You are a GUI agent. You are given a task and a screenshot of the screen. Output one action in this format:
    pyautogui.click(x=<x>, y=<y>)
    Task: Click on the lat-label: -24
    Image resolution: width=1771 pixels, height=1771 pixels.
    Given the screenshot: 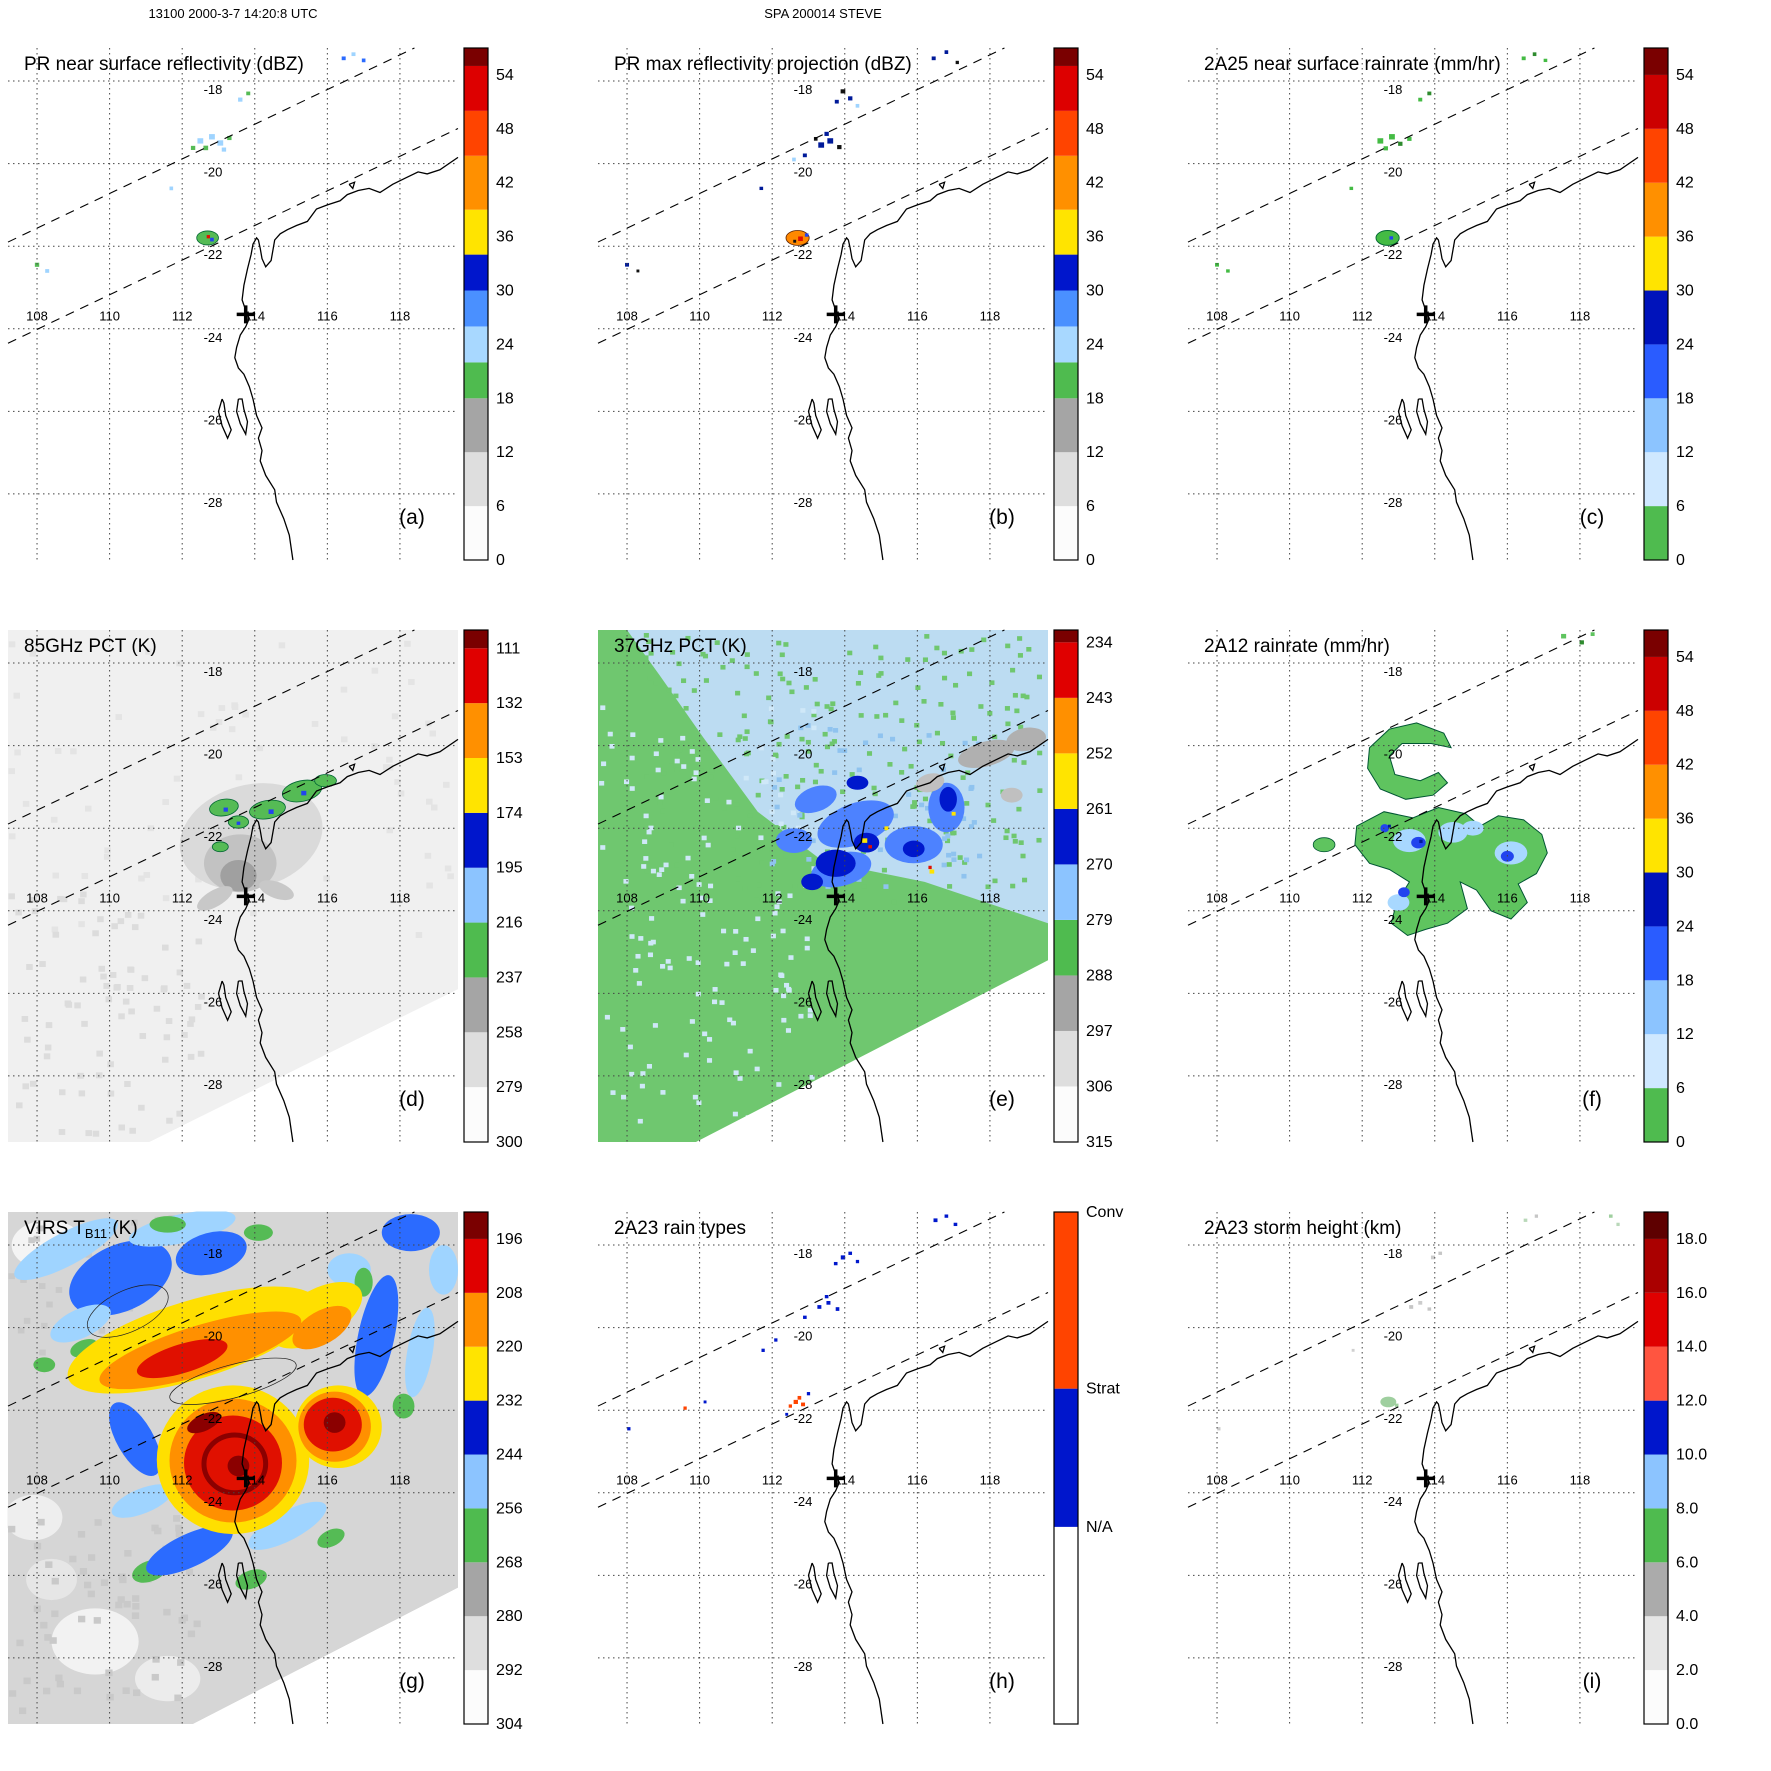 What is the action you would take?
    pyautogui.click(x=803, y=337)
    